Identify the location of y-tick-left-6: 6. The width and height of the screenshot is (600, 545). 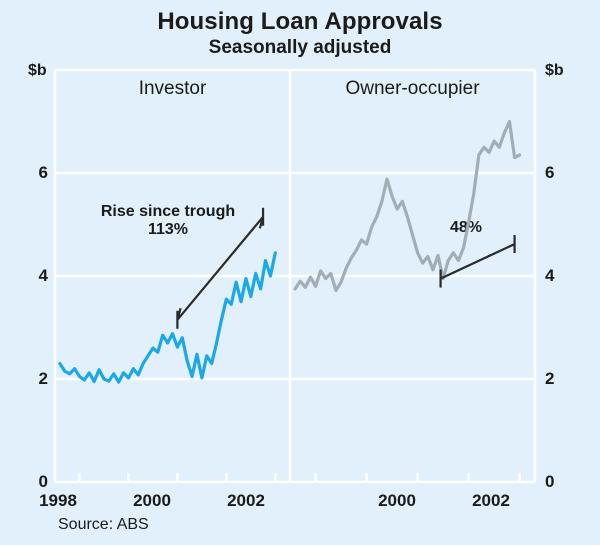
(43, 172).